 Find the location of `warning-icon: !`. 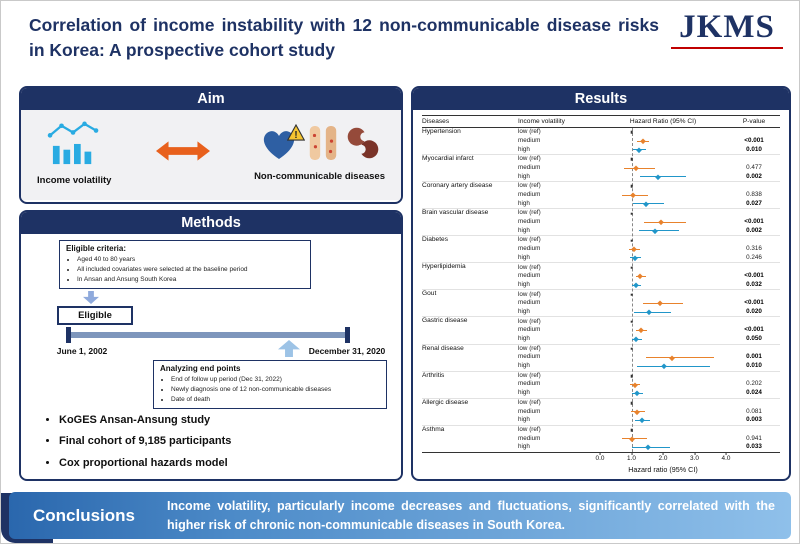

warning-icon: ! is located at coordinates (295, 134).